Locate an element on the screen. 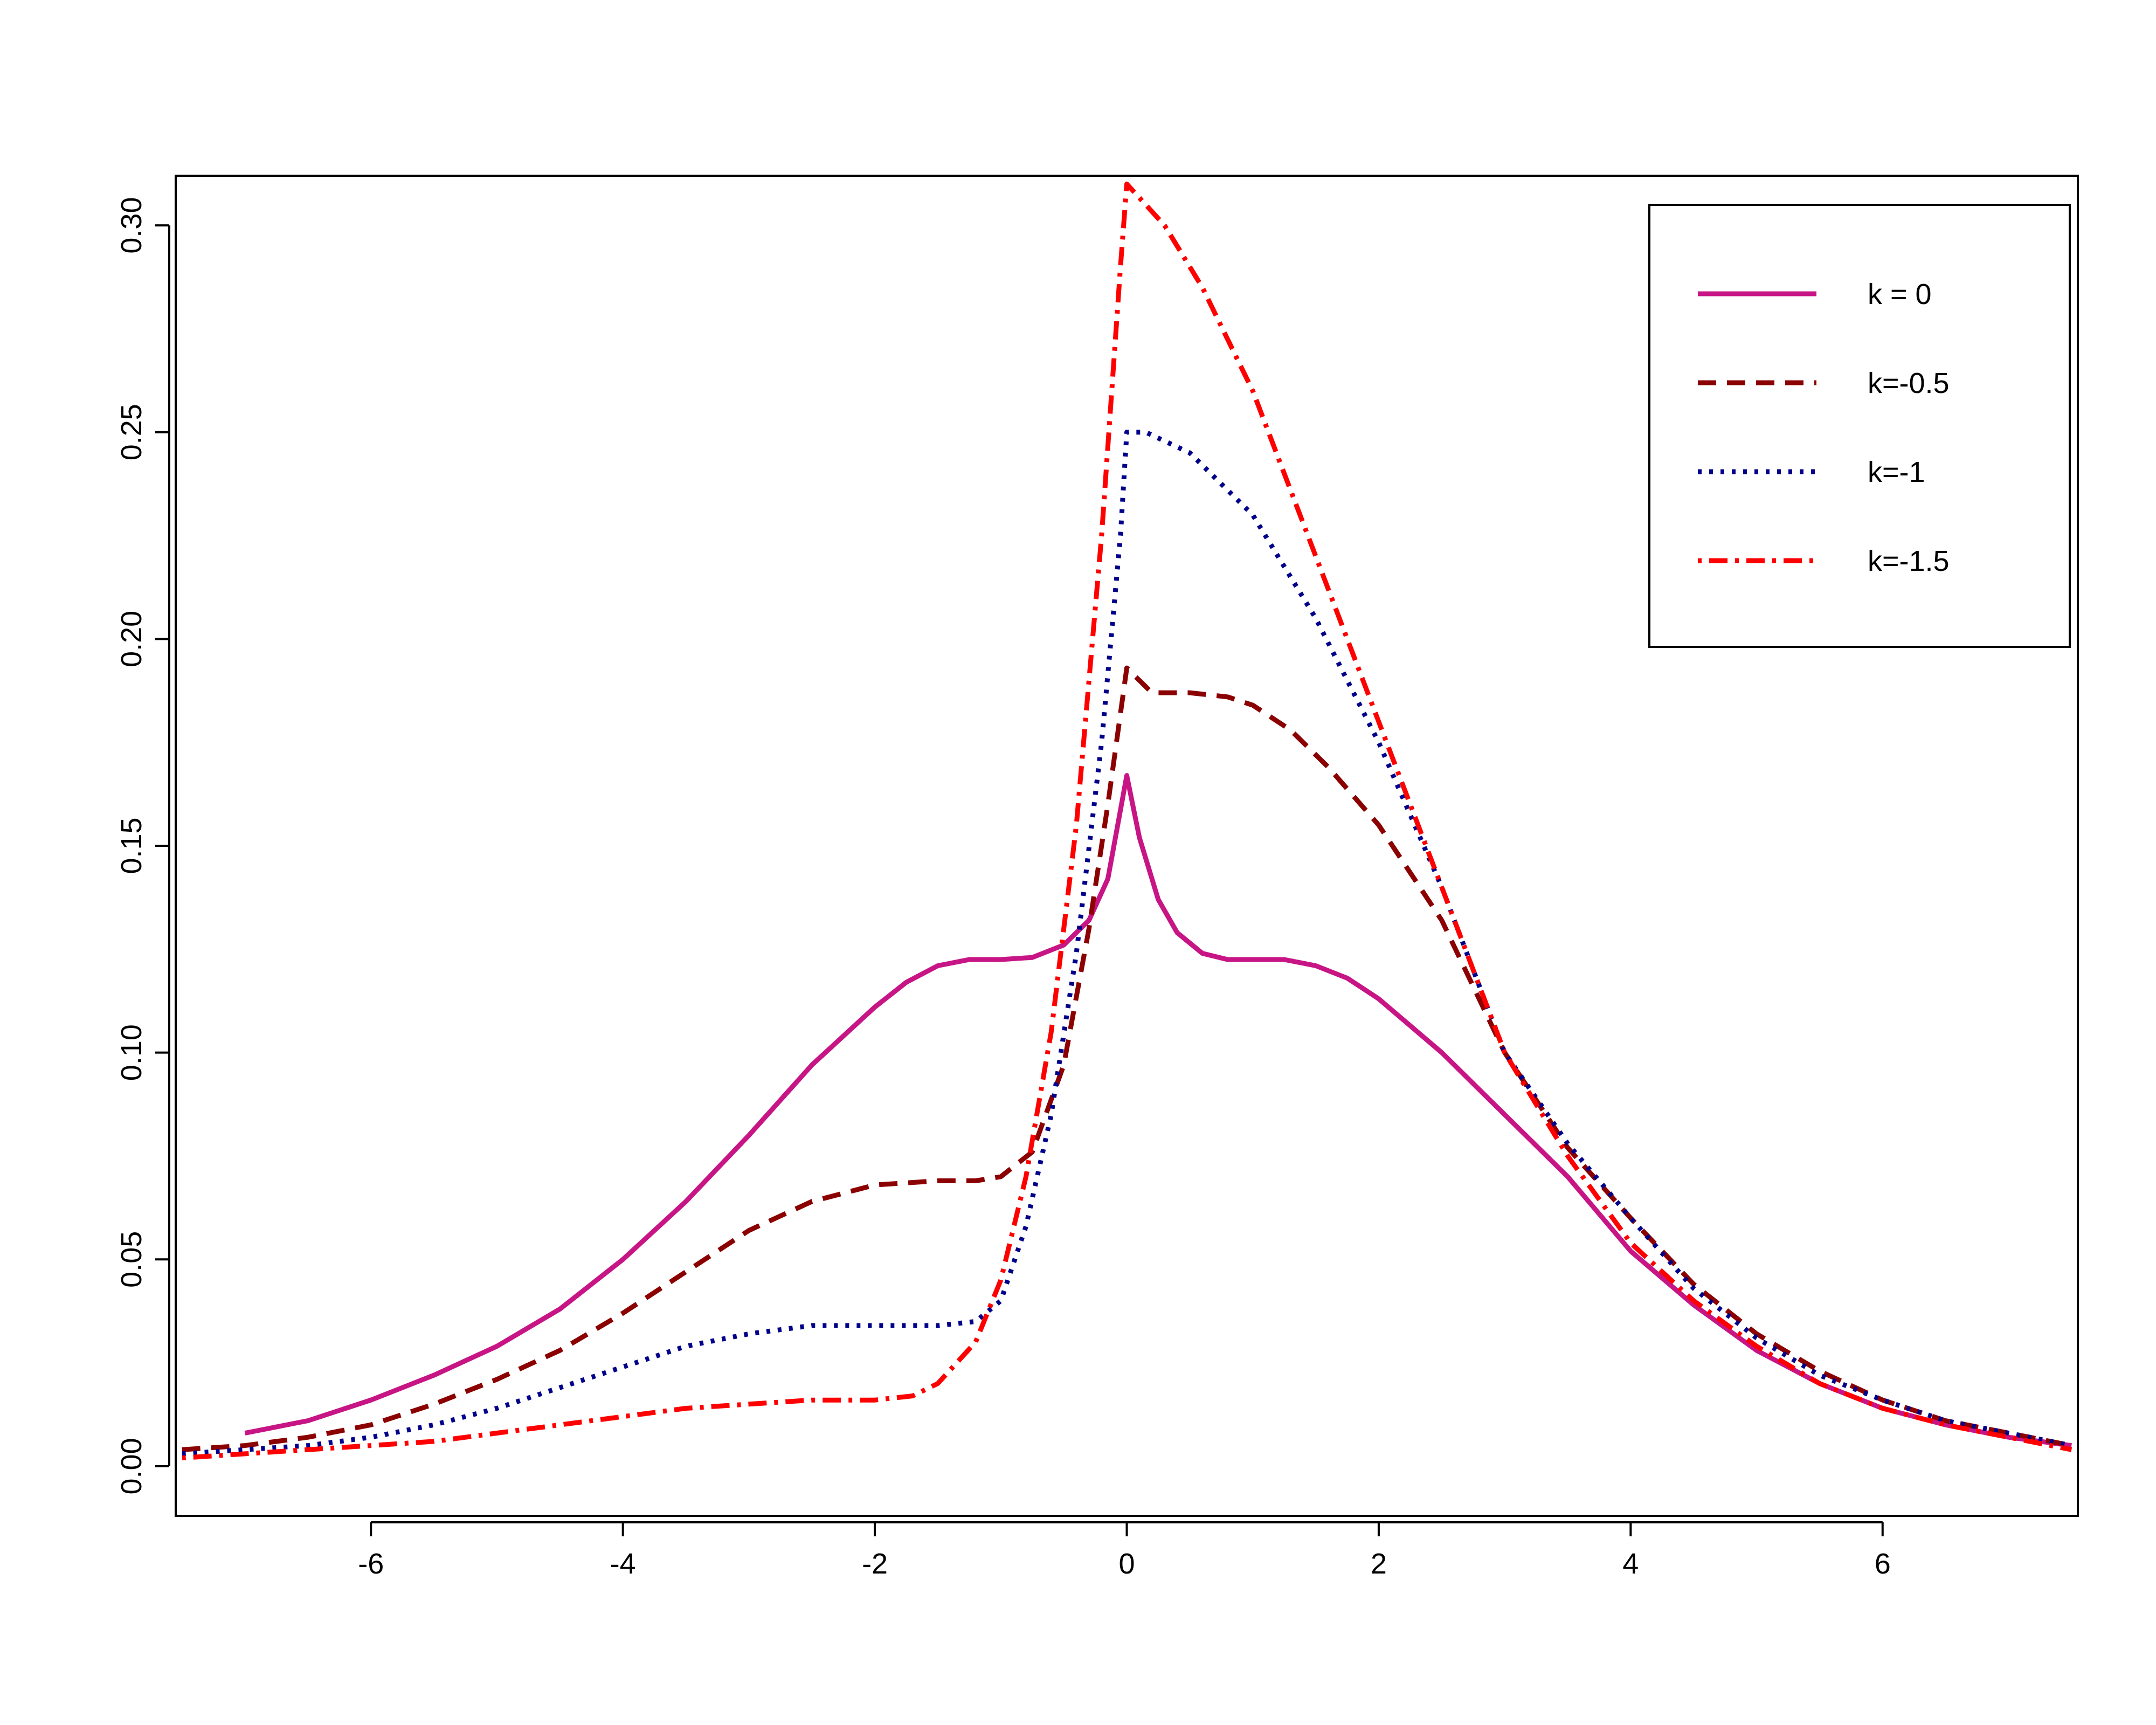 The height and width of the screenshot is (1725, 2156). x-tick-label: 2 is located at coordinates (1379, 1564).